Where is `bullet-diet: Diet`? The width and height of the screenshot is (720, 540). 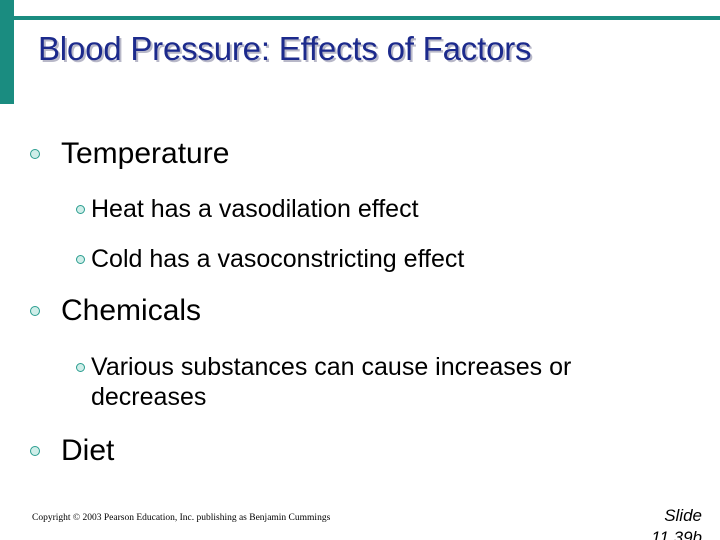 bullet-diet: Diet is located at coordinates (72, 451).